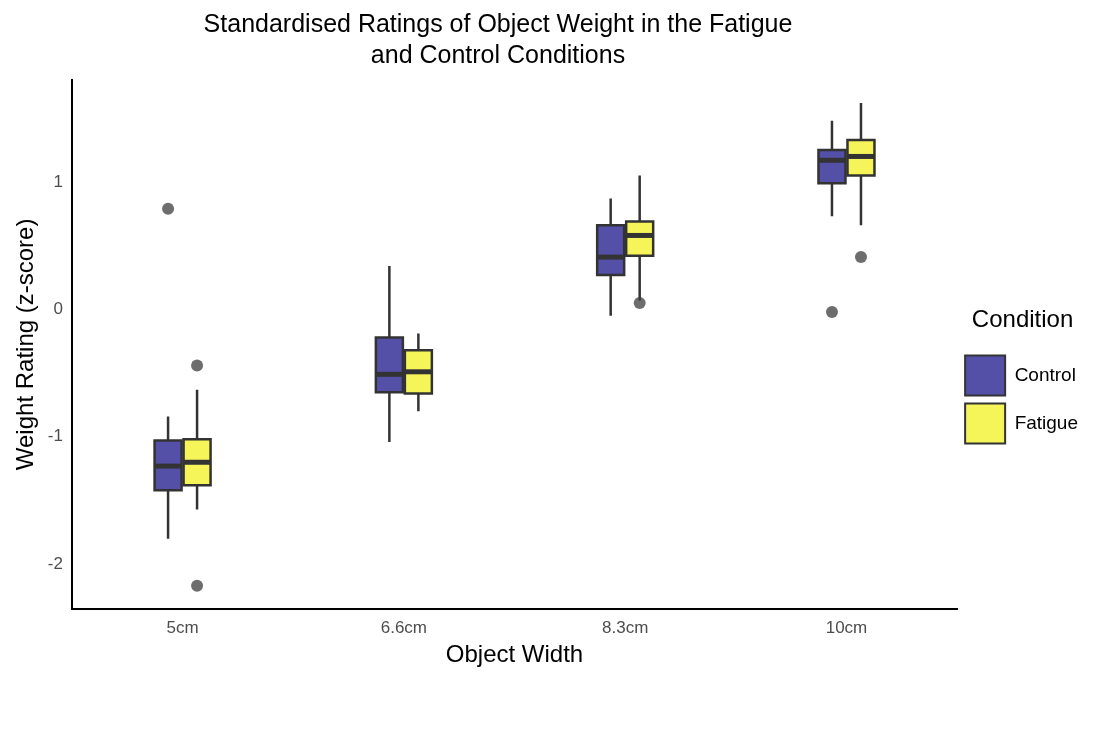  What do you see at coordinates (58, 181) in the screenshot?
I see `y-tick-label: 1` at bounding box center [58, 181].